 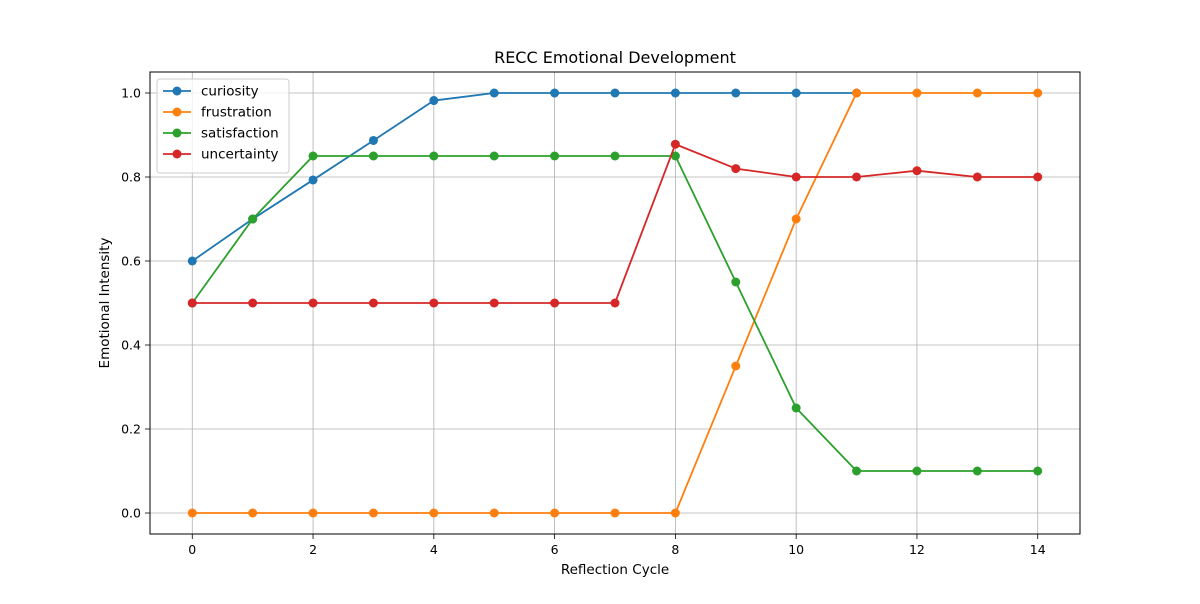 What do you see at coordinates (555, 549) in the screenshot?
I see `x-tick-label: 6` at bounding box center [555, 549].